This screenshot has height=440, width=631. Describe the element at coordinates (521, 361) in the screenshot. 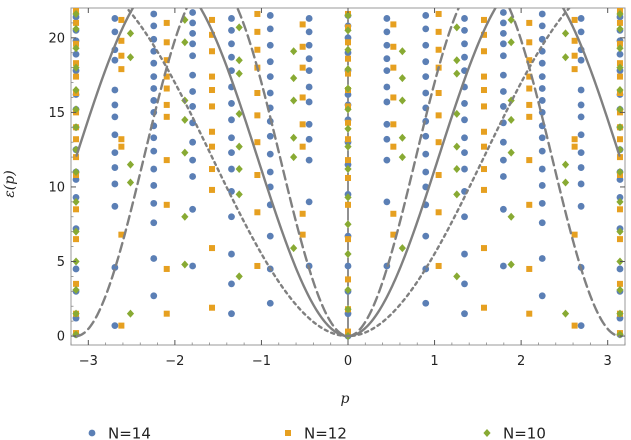

I see `x-tick-label: 2` at that location.